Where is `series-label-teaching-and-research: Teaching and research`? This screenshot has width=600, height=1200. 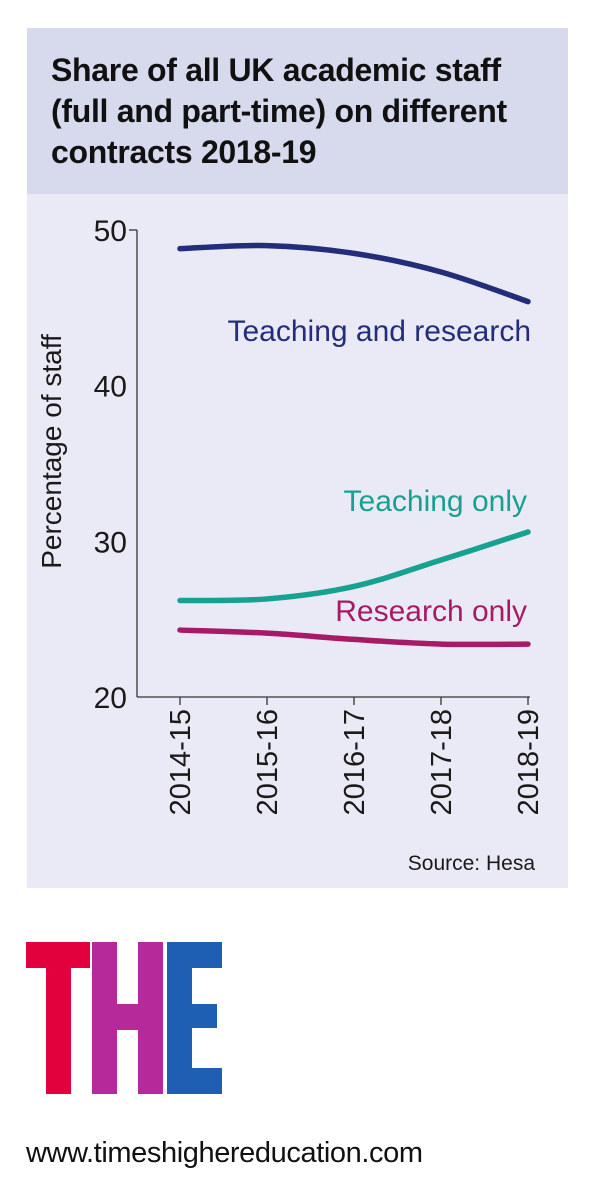 series-label-teaching-and-research: Teaching and research is located at coordinates (379, 331).